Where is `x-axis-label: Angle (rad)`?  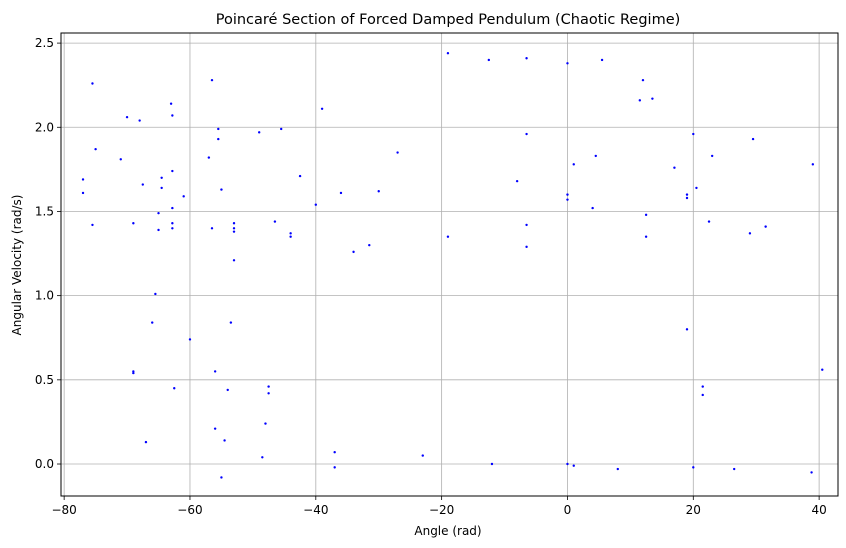 x-axis-label: Angle (rad) is located at coordinates (447, 531).